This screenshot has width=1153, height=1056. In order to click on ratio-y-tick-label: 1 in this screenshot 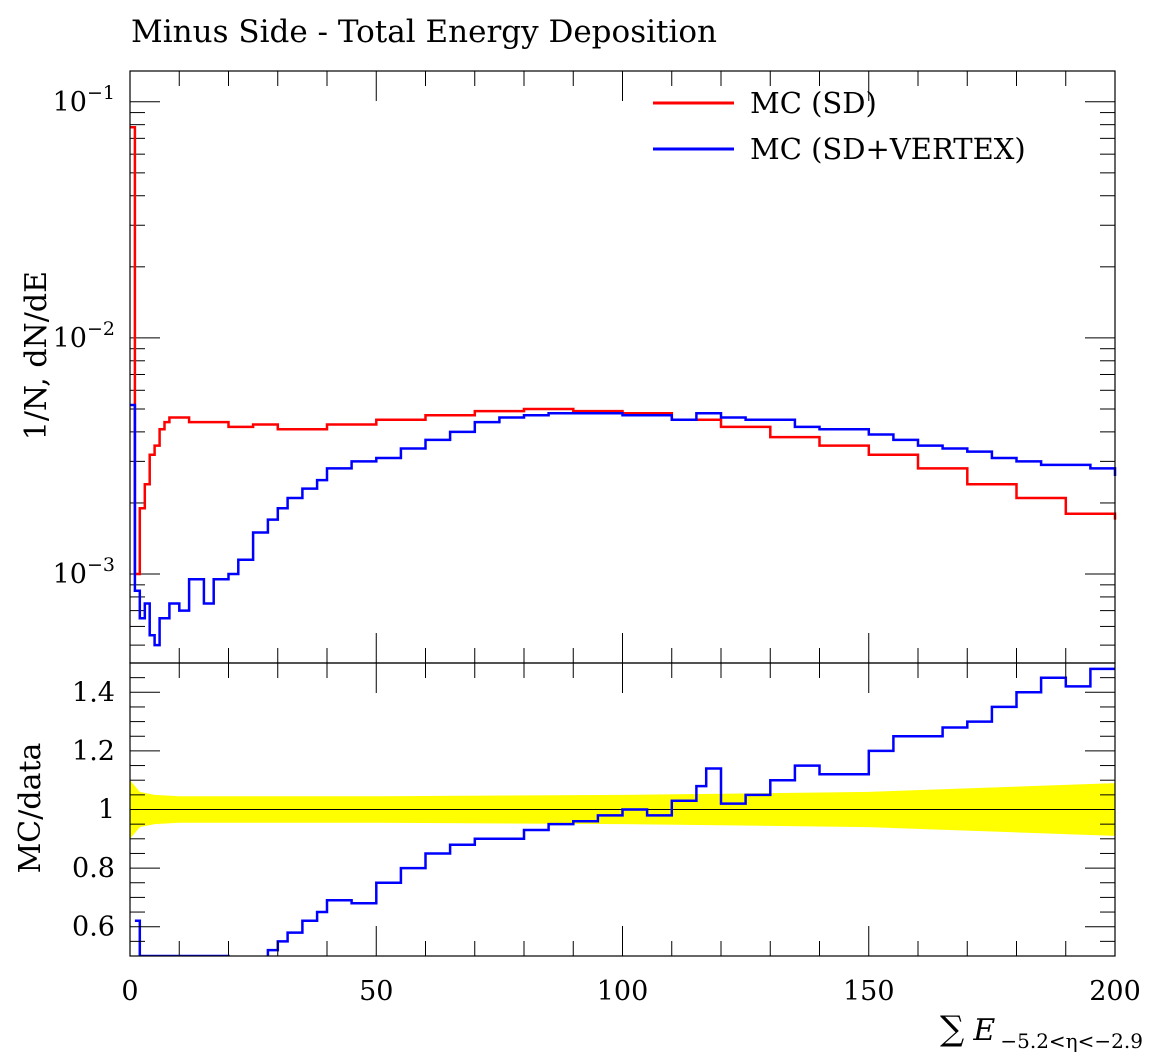, I will do `click(106, 810)`.